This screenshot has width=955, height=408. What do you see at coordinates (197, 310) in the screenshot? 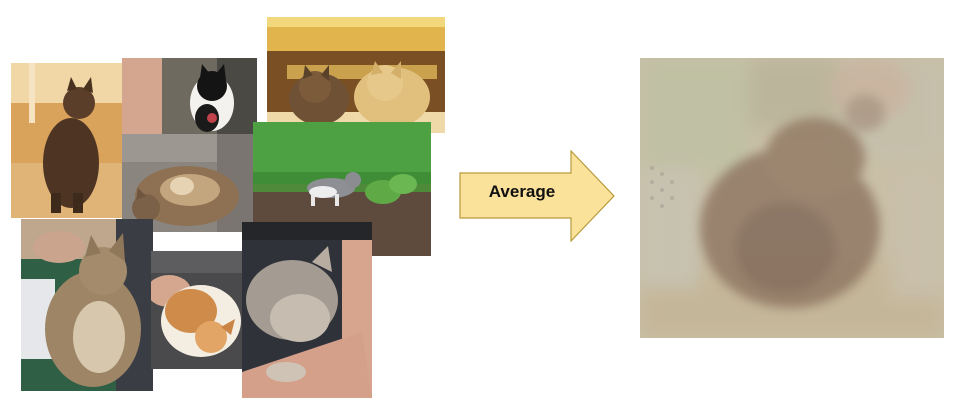
I see `cat-photo-orange-white-sleeping-icon` at bounding box center [197, 310].